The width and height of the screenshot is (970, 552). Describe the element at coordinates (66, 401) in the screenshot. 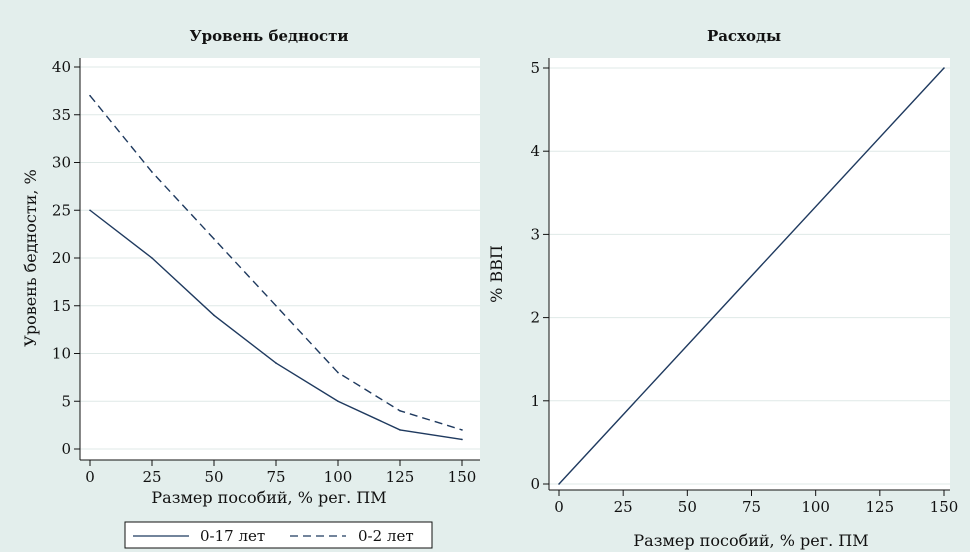

I see `left-y-tick-label: 5` at that location.